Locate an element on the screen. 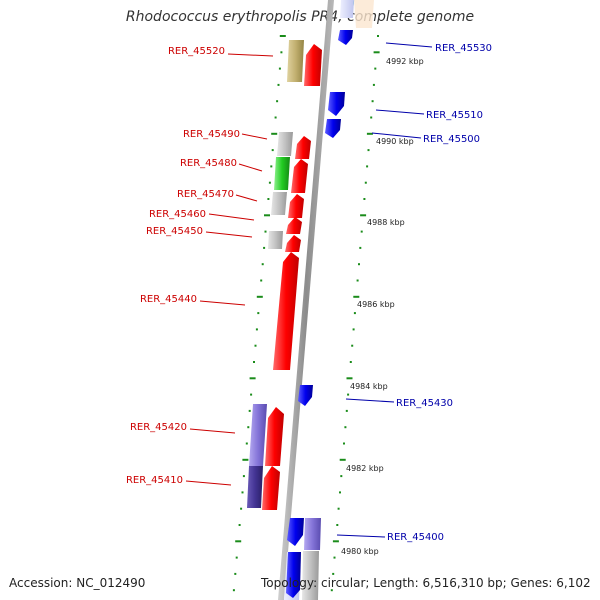 The width and height of the screenshot is (600, 600). scale-label-4986: 4986 kbp is located at coordinates (376, 304).